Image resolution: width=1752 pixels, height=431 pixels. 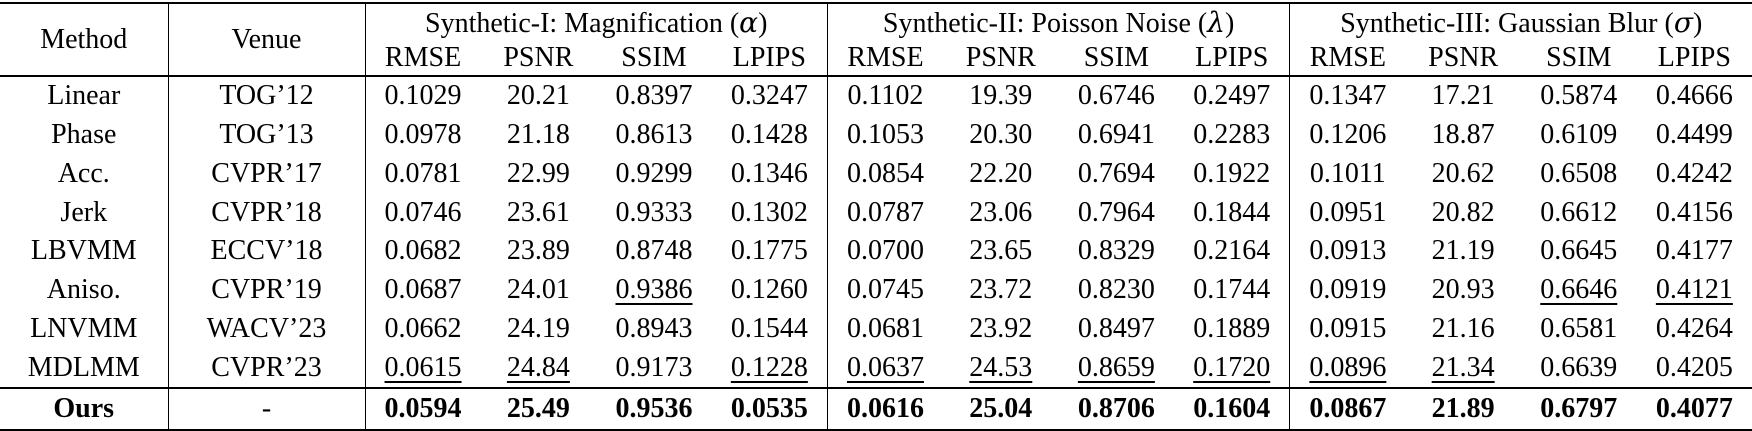 I want to click on metric-value: 0.3247, so click(x=769, y=96).